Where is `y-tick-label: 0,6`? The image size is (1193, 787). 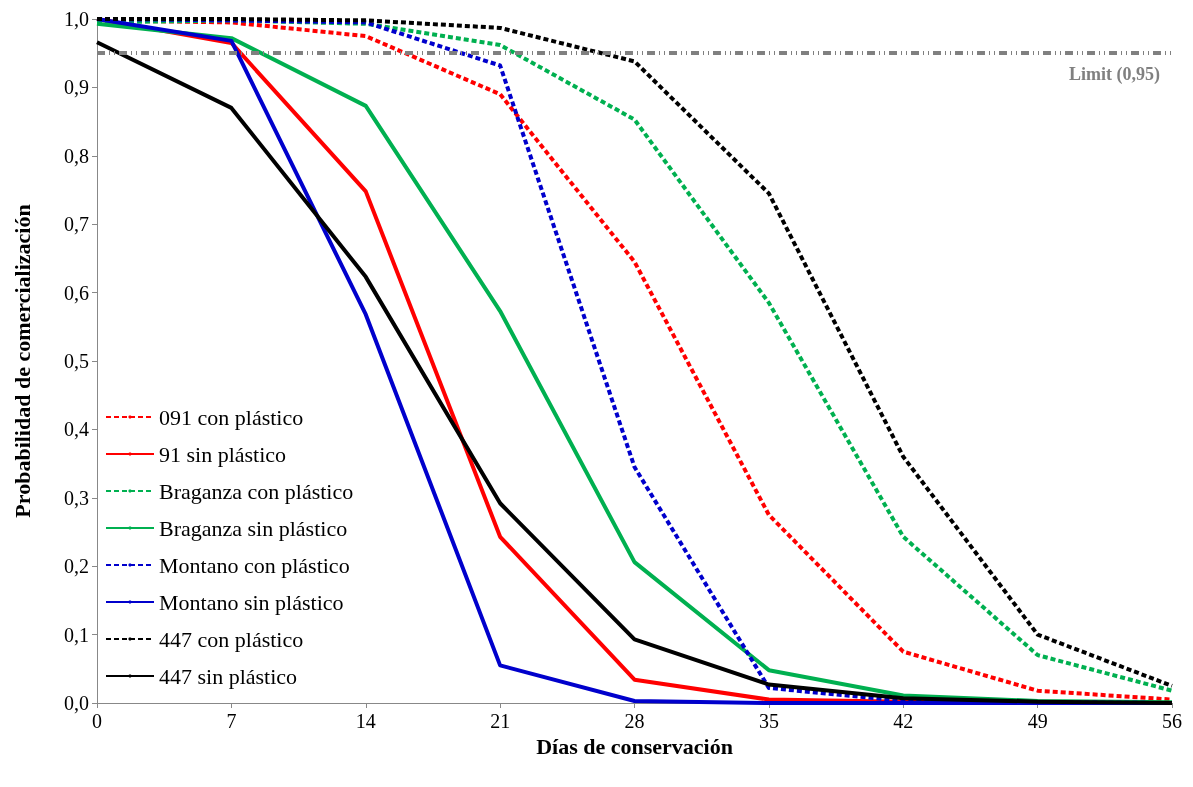 y-tick-label: 0,6 is located at coordinates (76, 292).